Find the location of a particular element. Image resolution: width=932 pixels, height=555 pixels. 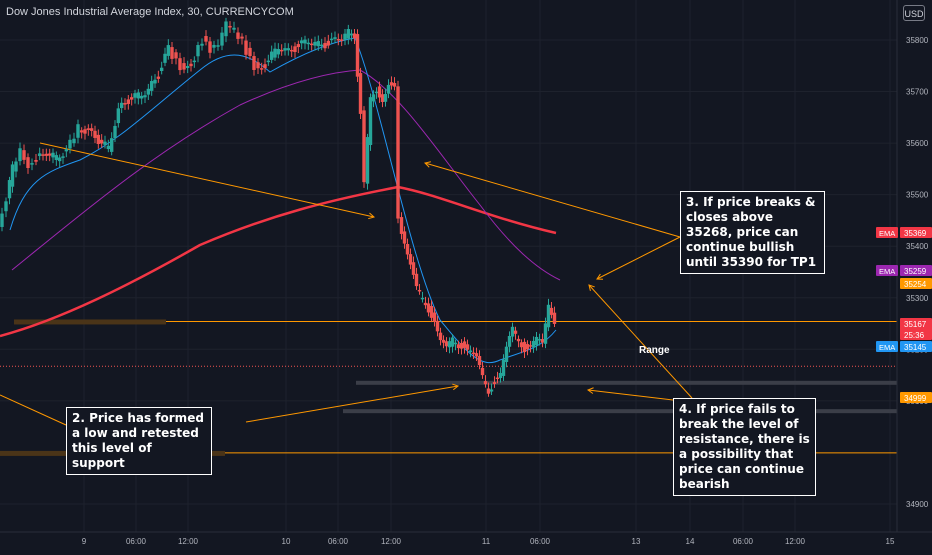

currency-button: USD is located at coordinates (914, 13).